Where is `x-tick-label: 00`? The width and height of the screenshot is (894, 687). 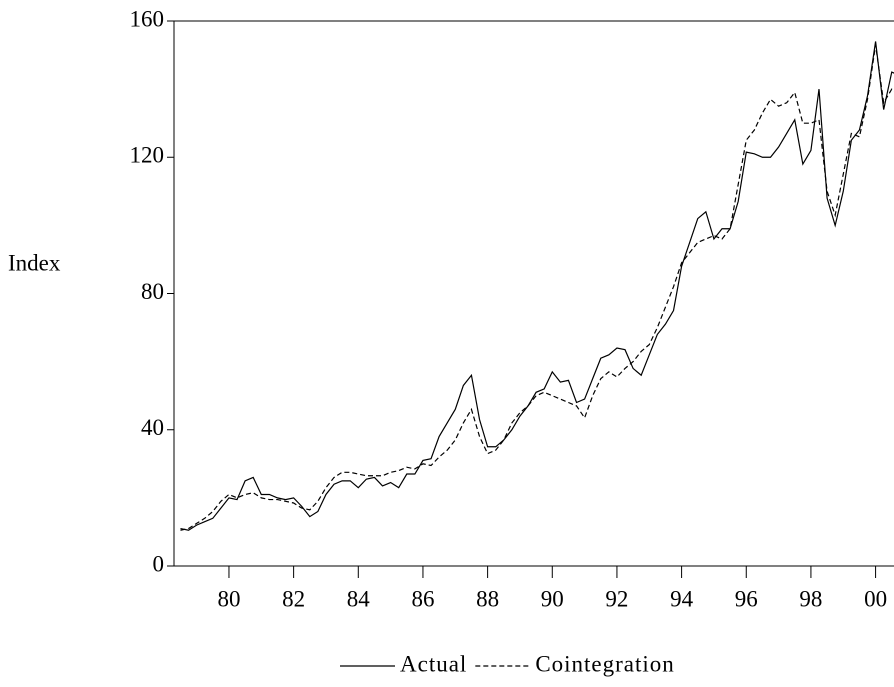
x-tick-label: 00 is located at coordinates (875, 598).